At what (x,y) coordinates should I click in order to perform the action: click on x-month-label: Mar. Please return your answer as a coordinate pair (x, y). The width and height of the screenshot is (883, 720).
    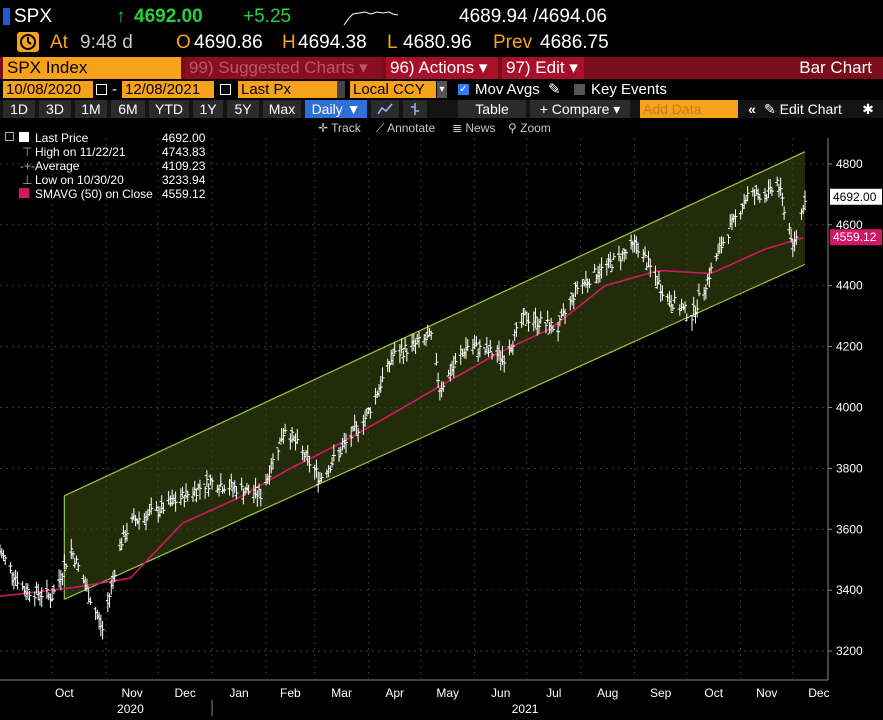
    Looking at the image, I should click on (341, 693).